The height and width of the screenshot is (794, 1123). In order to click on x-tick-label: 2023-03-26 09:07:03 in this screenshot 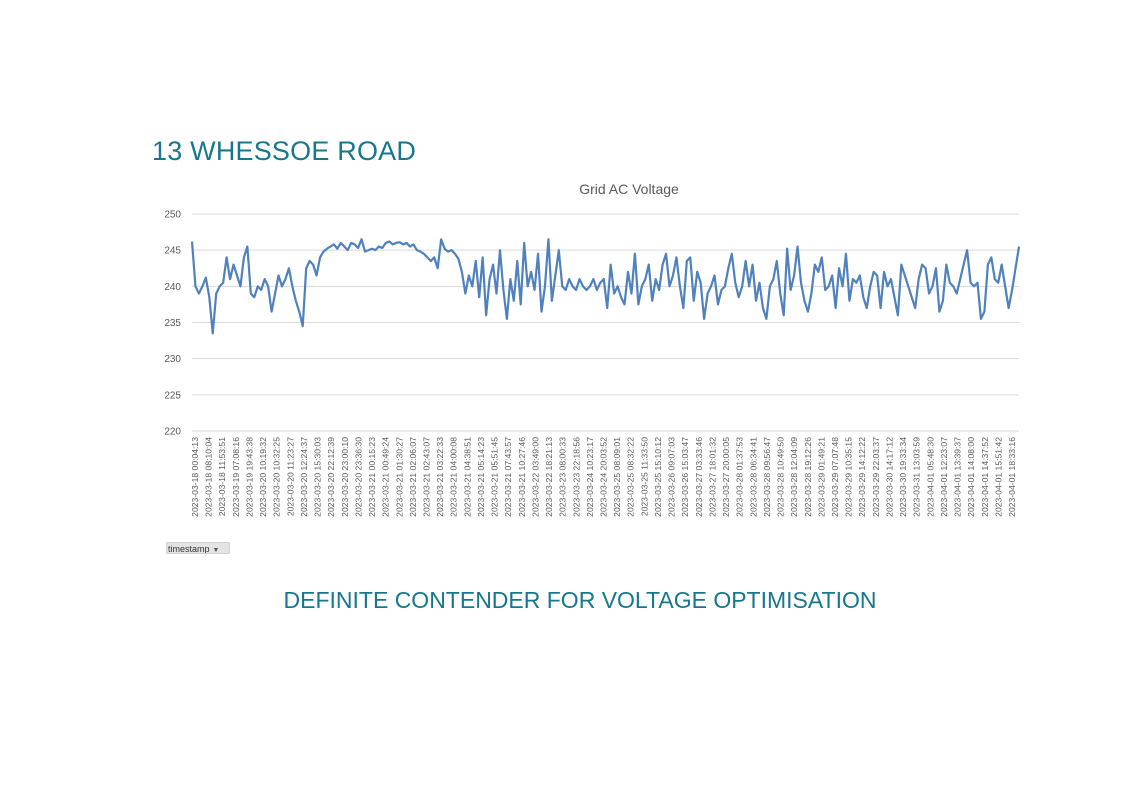, I will do `click(672, 477)`.